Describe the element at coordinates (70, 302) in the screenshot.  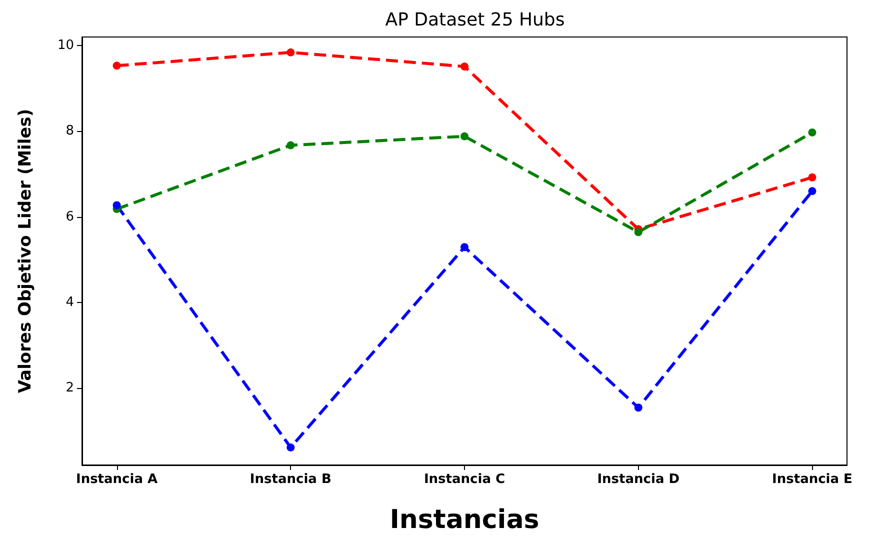
I see `y-tick-label: 4` at that location.